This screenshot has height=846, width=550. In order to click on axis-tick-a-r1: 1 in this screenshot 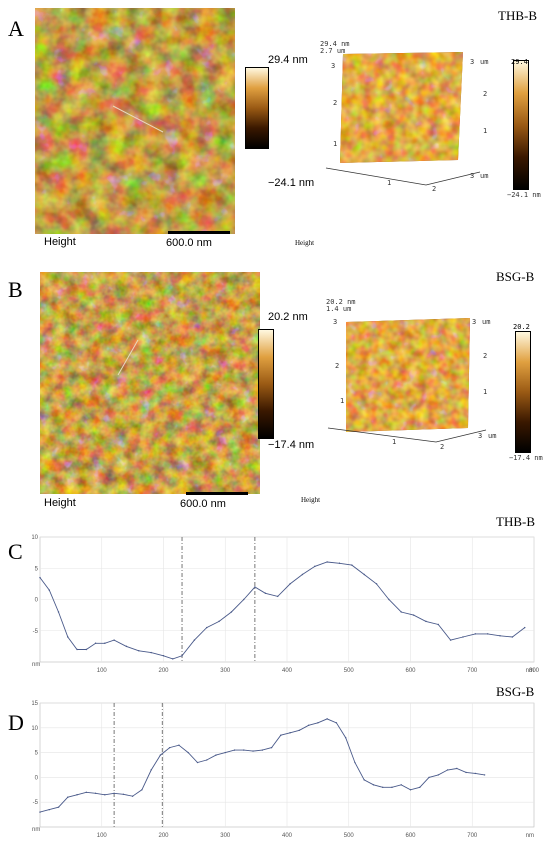, I will do `click(485, 131)`.